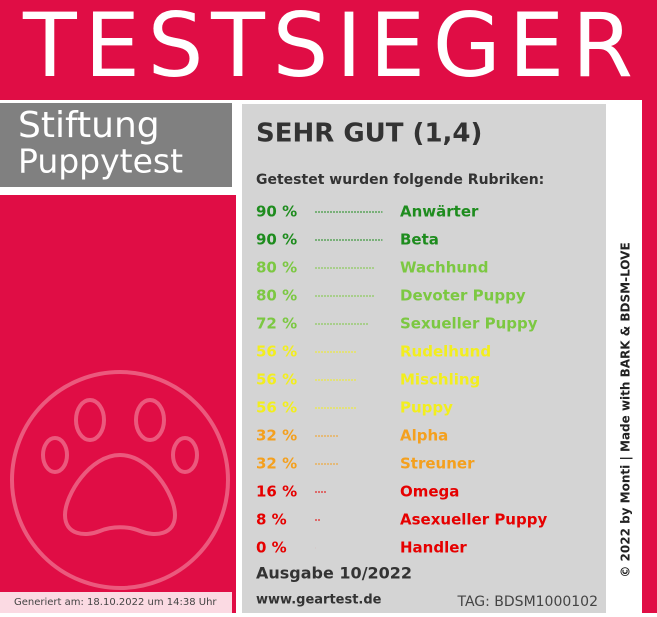 The height and width of the screenshot is (617, 657). Describe the element at coordinates (426, 408) in the screenshot. I see `row-label: Puppy` at that location.